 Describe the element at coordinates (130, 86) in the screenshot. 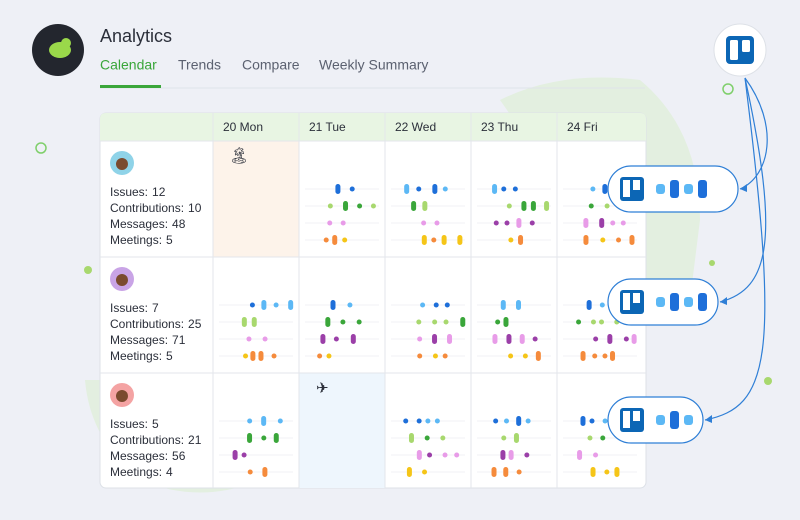

I see `tab-underline` at that location.